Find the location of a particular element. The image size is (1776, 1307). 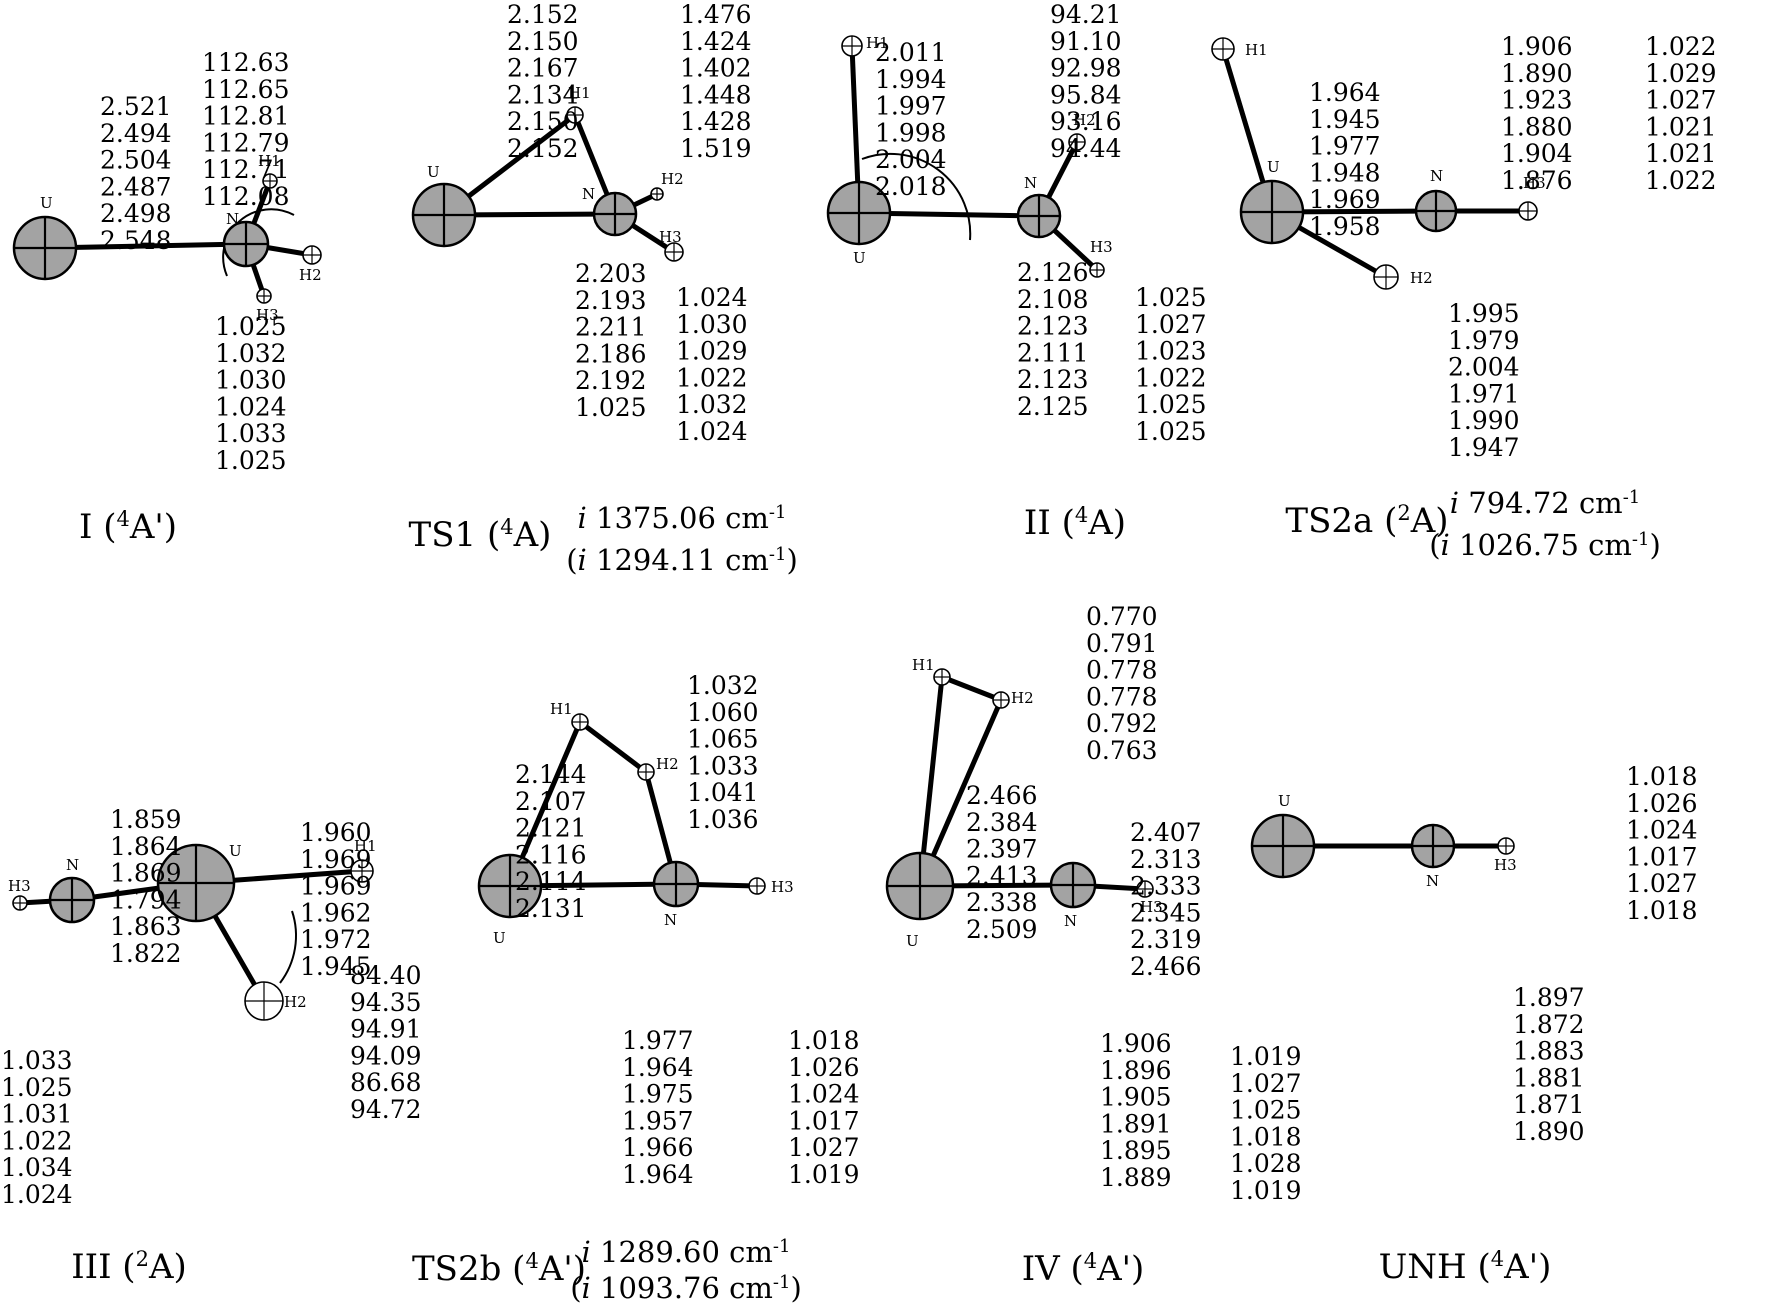

ts2b-value: 1.033 is located at coordinates (723, 765).